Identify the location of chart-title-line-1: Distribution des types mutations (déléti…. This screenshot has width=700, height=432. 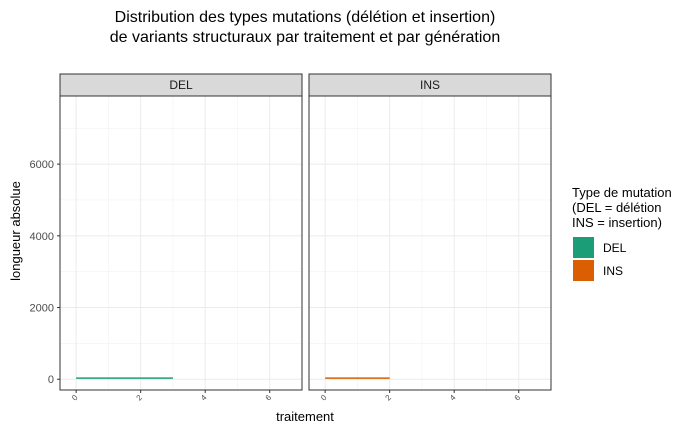
(305, 17).